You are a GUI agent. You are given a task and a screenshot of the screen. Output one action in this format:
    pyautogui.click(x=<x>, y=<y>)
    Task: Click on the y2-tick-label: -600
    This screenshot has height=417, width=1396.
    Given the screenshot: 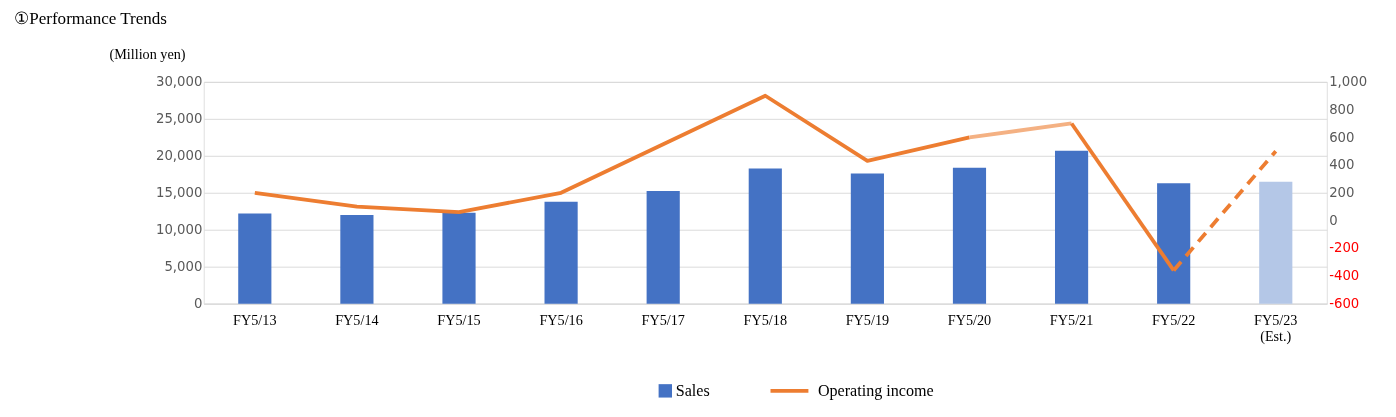 What is the action you would take?
    pyautogui.click(x=1344, y=303)
    